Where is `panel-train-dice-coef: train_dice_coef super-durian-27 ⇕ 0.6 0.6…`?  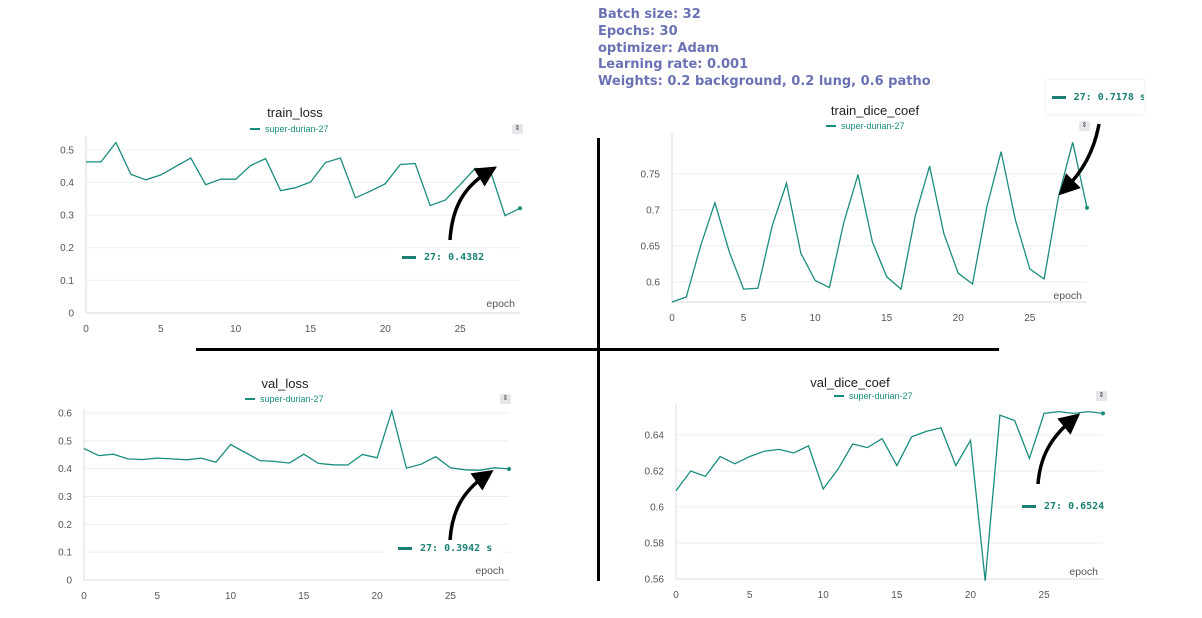
panel-train-dice-coef: train_dice_coef super-durian-27 ⇕ 0.6 0.6… is located at coordinates (860, 215).